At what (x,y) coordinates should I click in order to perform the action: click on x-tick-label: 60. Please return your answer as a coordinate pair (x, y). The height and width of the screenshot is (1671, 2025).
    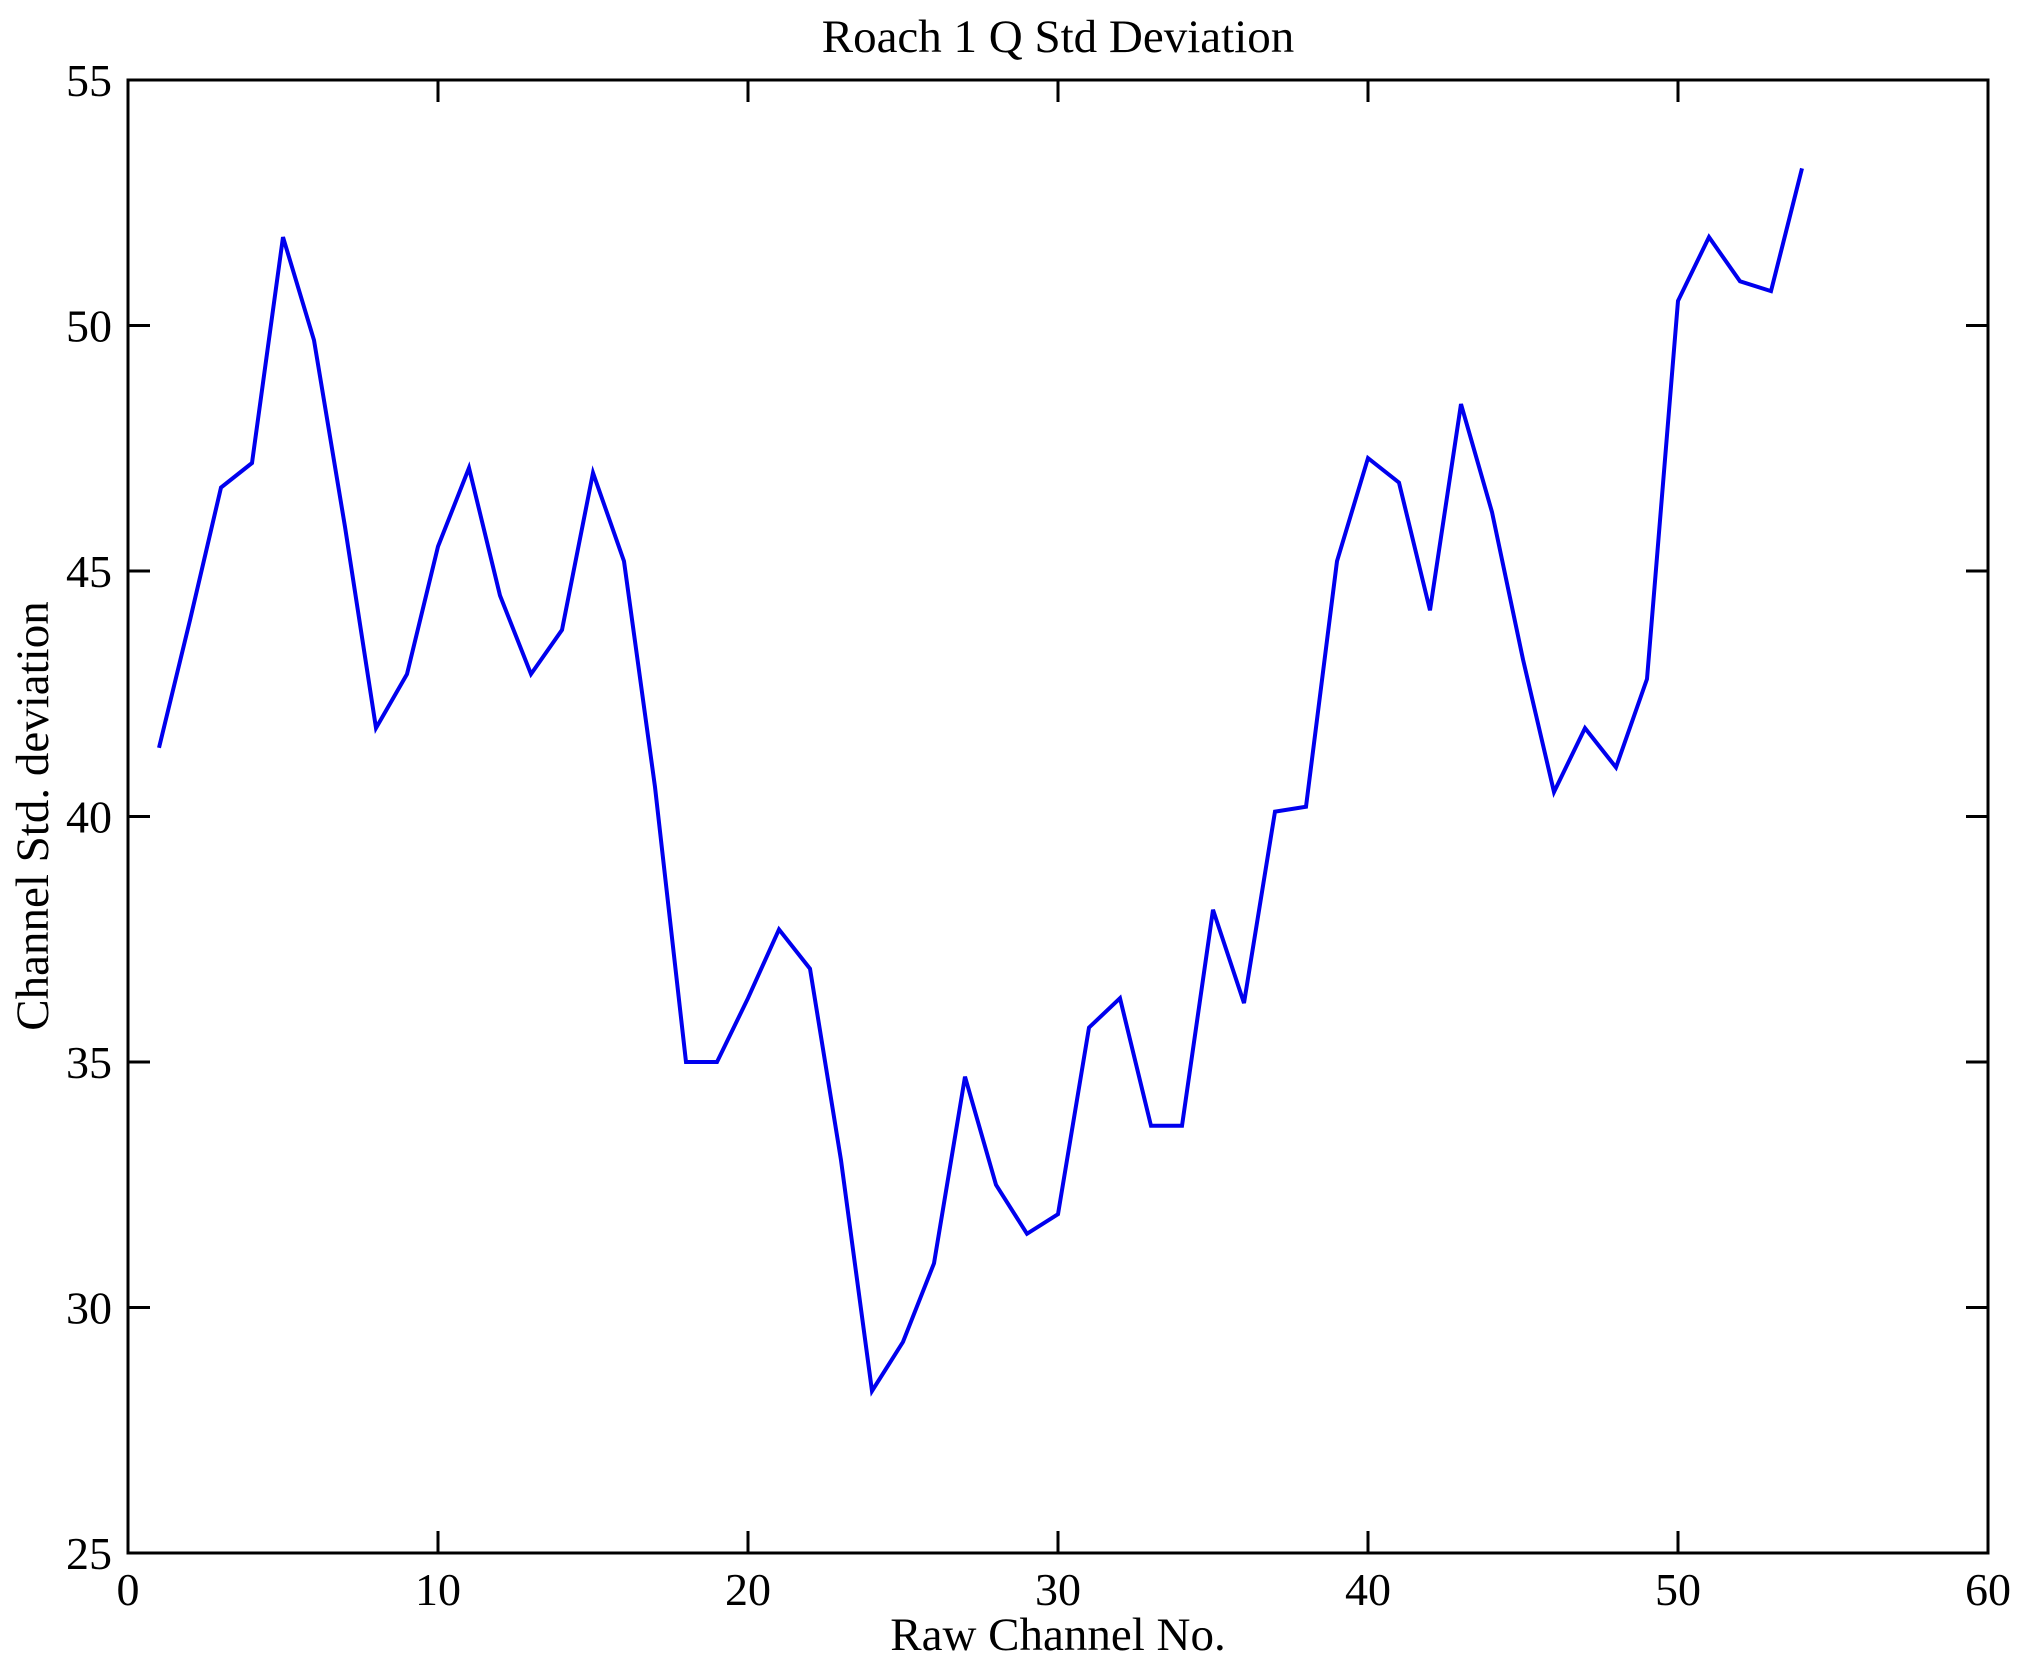
    Looking at the image, I should click on (1988, 1589).